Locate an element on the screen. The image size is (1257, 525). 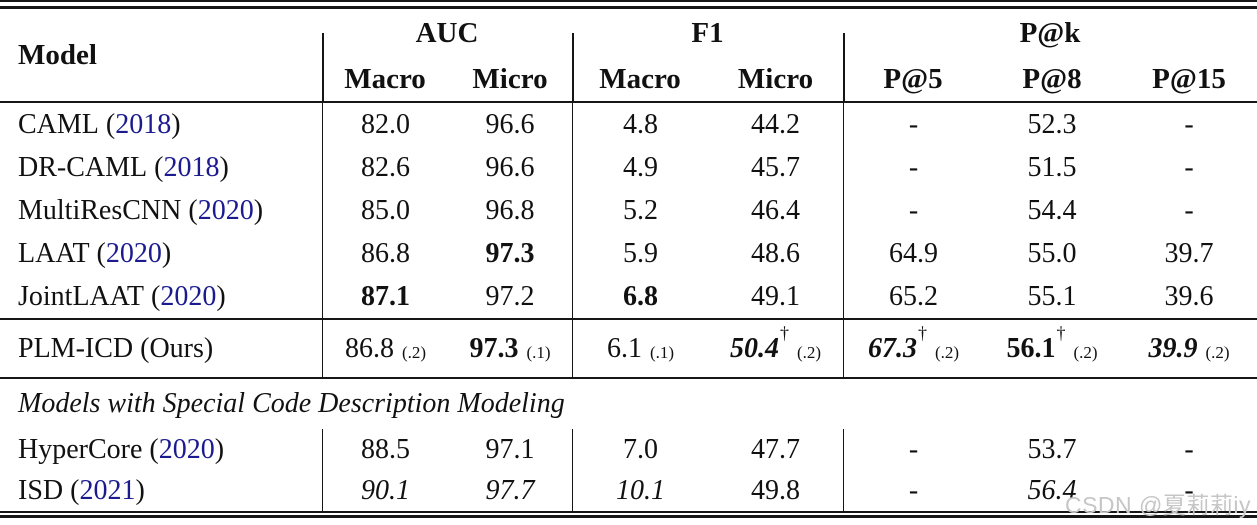
metric-value: 97.7 is located at coordinates (510, 490).